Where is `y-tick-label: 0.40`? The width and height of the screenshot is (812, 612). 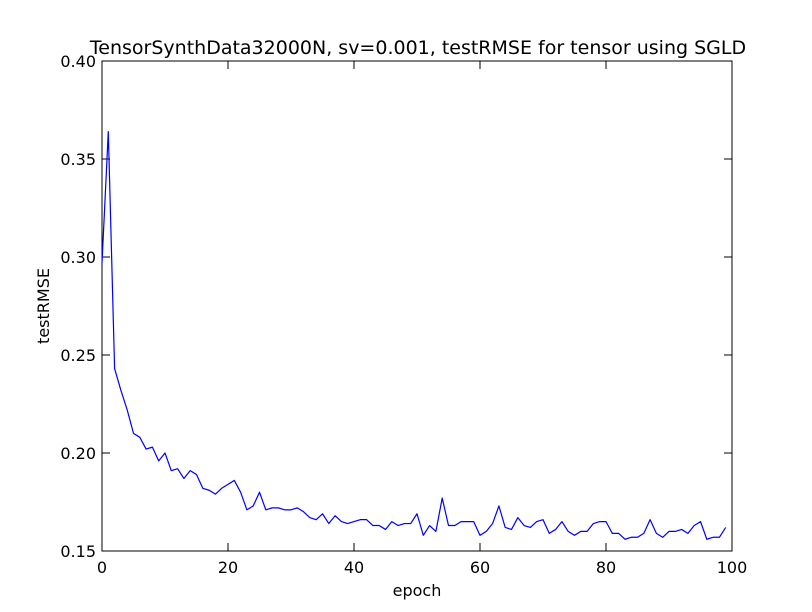 y-tick-label: 0.40 is located at coordinates (78, 61).